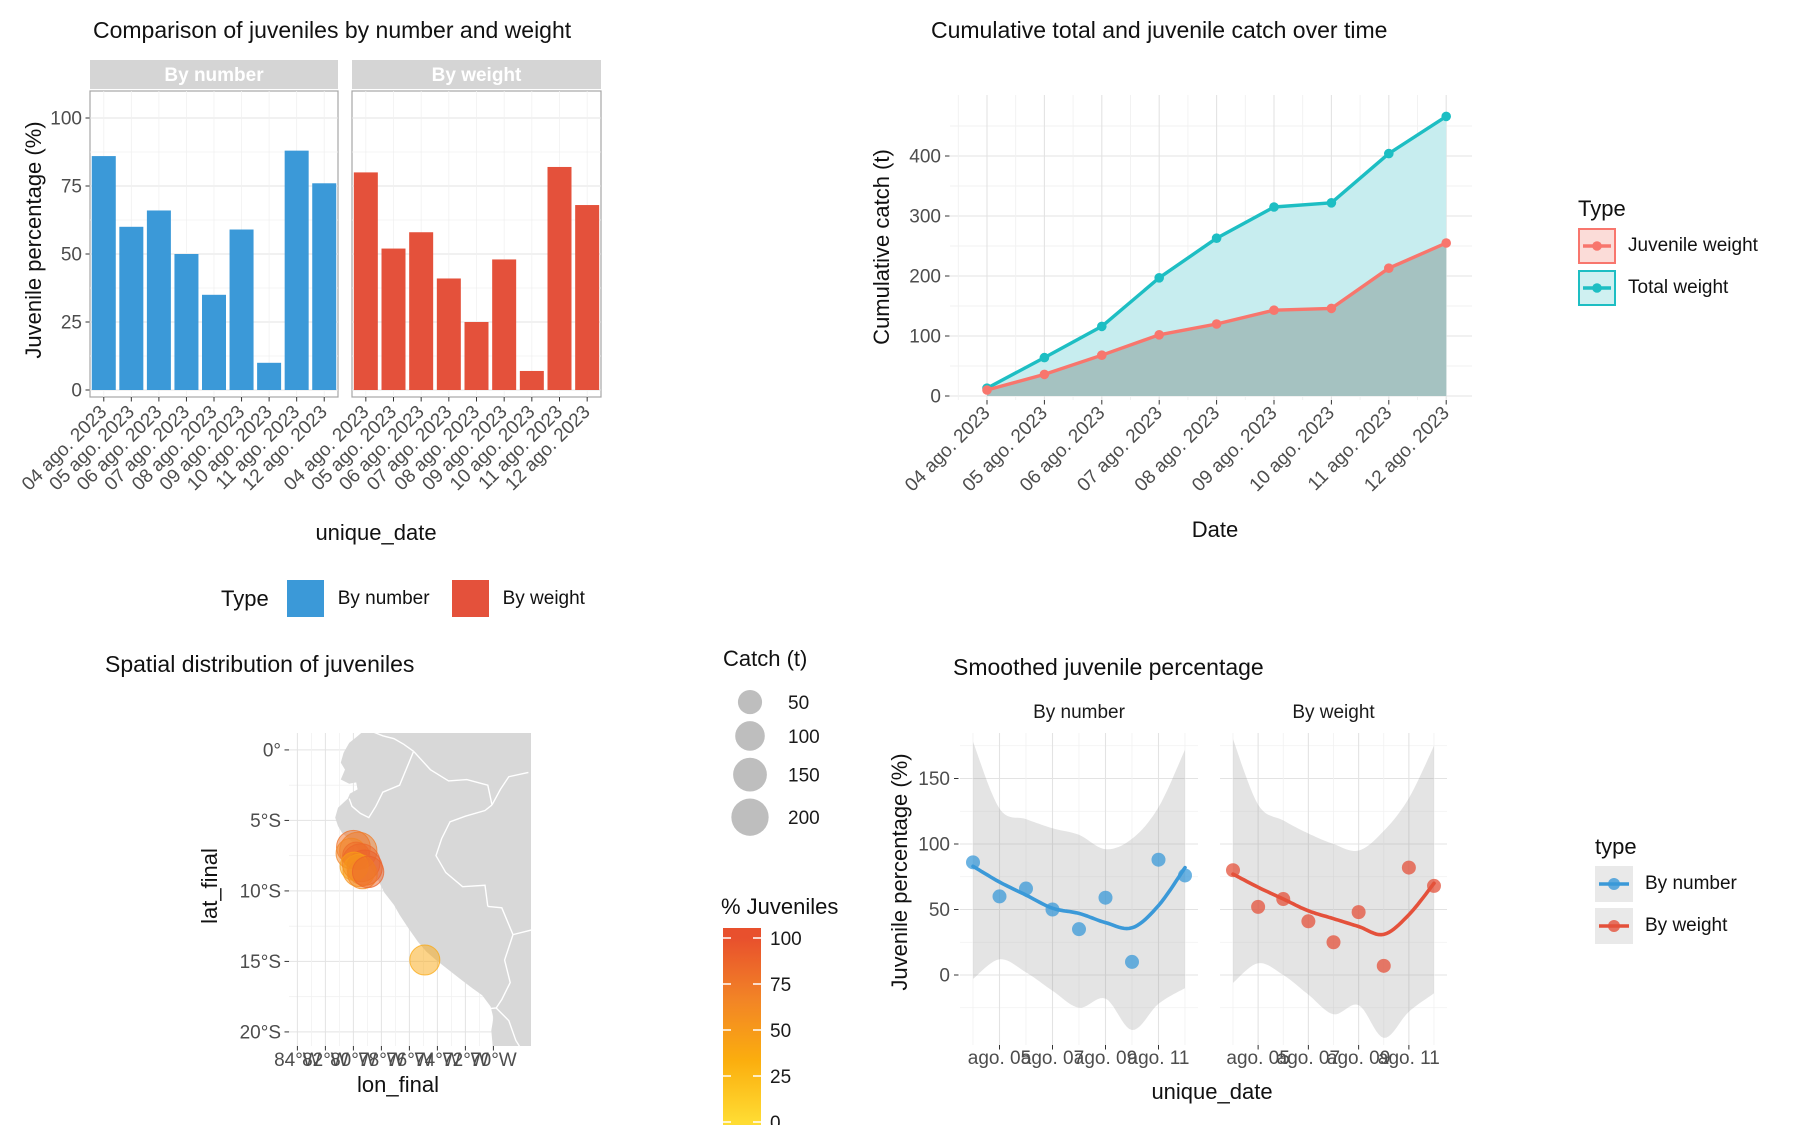 This screenshot has height=1125, width=1793. I want to click on legend-label-total-weight: Total weight, so click(1678, 287).